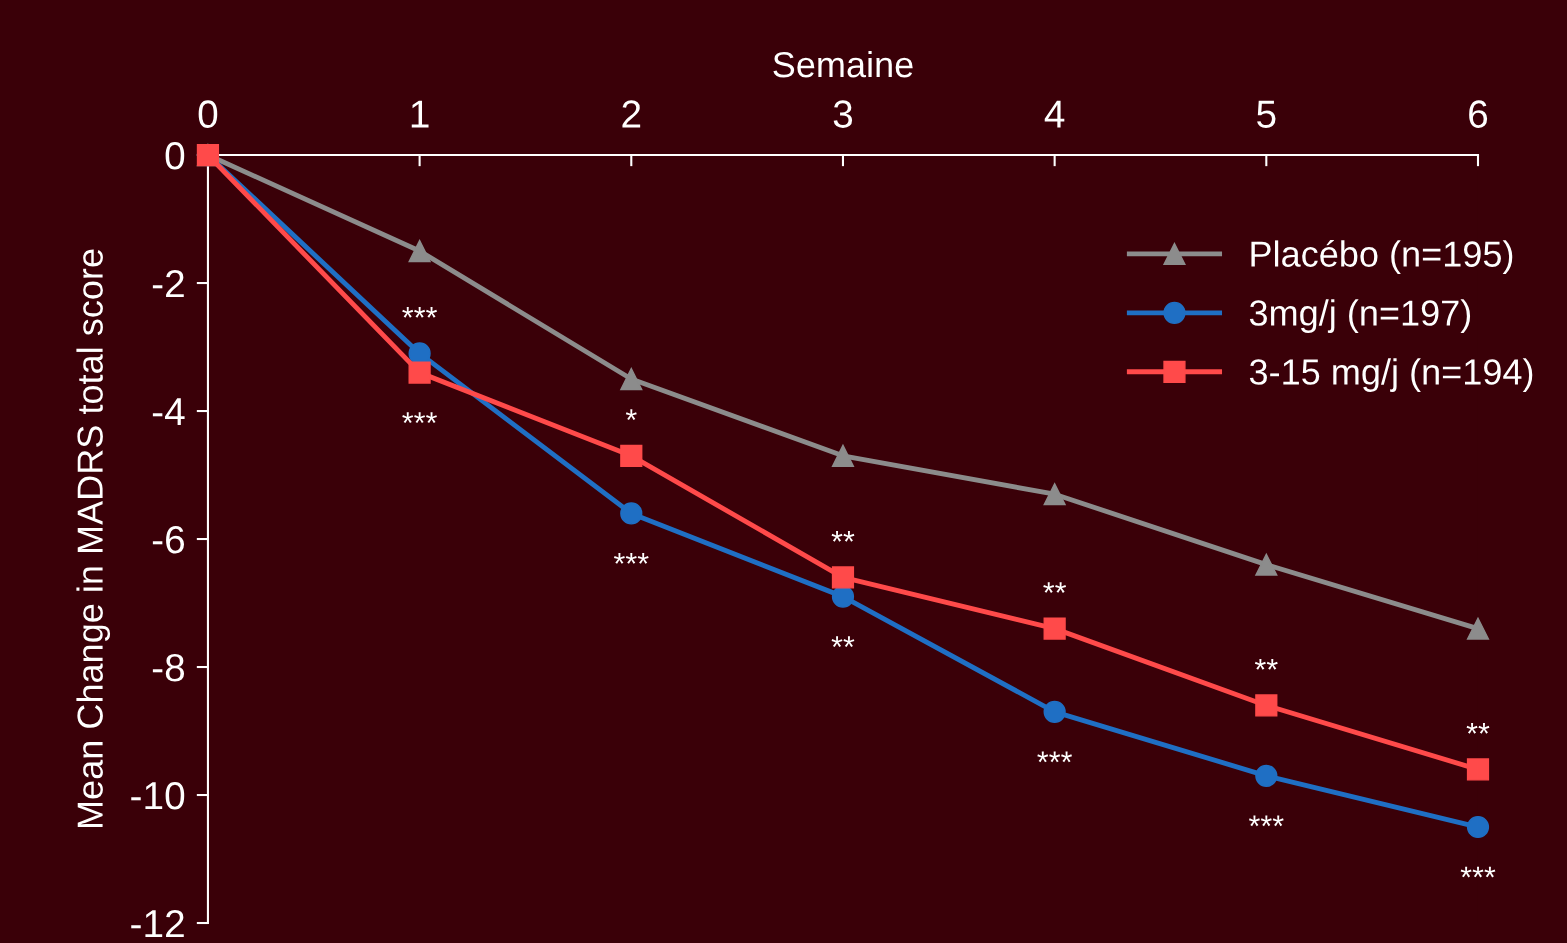  Describe the element at coordinates (843, 114) in the screenshot. I see `x-tick-label: 3` at that location.